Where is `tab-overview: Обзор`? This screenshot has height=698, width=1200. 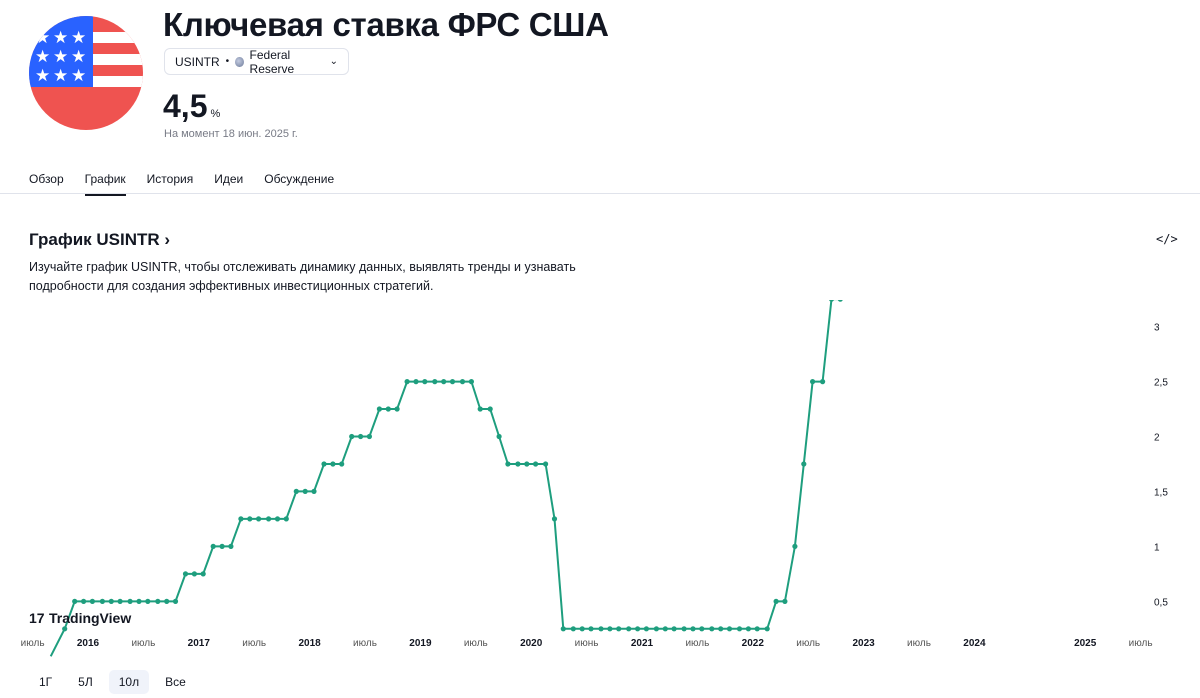
tab-overview: Обзор is located at coordinates (46, 179).